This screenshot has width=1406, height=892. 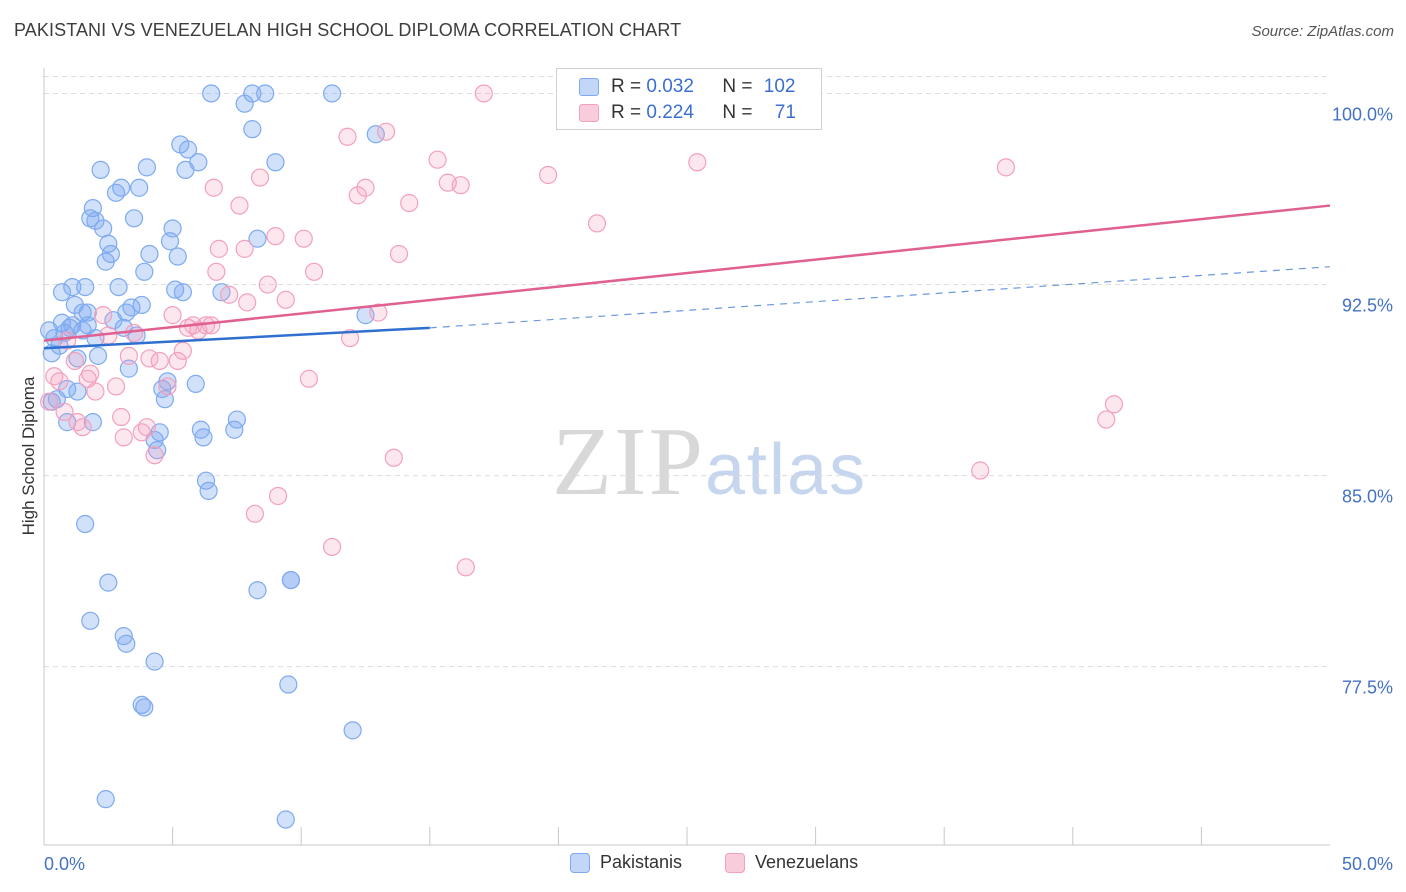 What do you see at coordinates (703, 865) in the screenshot?
I see `series-legend: Pakistanis Venezuelans` at bounding box center [703, 865].